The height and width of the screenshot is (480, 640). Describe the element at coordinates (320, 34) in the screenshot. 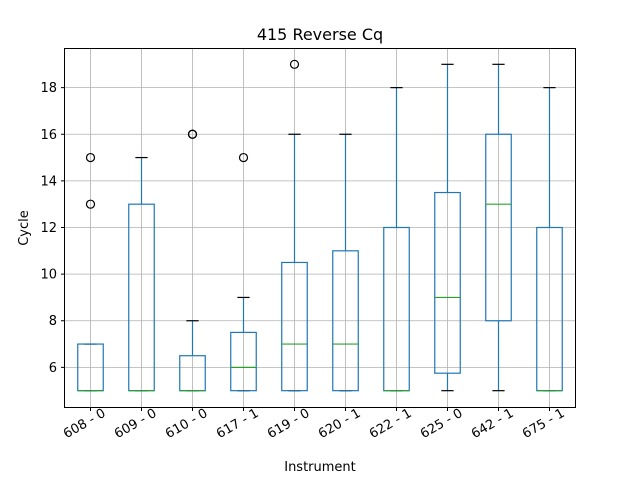

I see `chart-title: 415 Reverse Cq` at that location.